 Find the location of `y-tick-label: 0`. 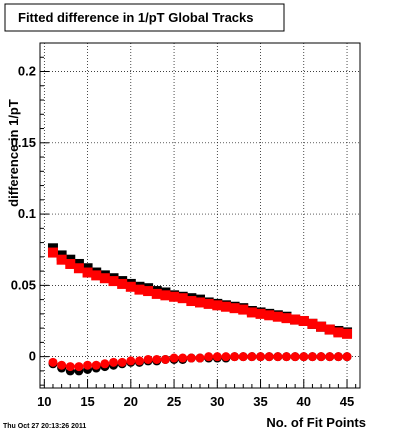

y-tick-label: 0 is located at coordinates (32, 356).